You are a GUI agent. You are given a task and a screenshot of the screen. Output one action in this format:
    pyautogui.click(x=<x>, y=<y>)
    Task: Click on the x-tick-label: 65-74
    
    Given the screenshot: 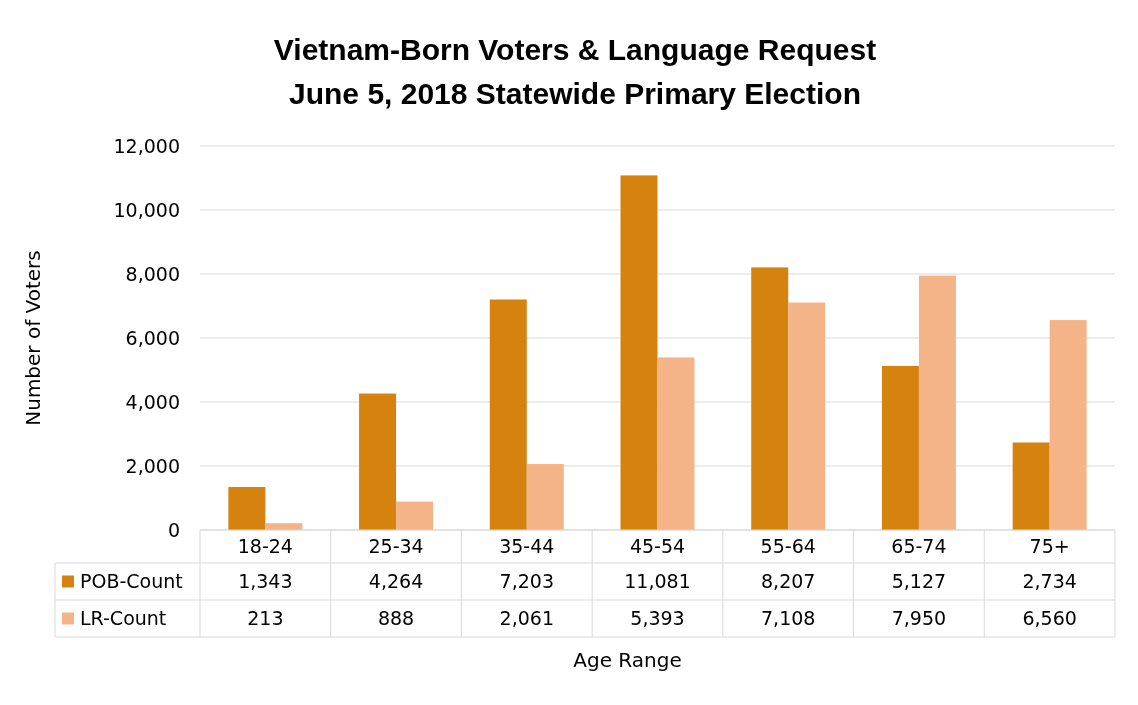 What is the action you would take?
    pyautogui.click(x=919, y=546)
    